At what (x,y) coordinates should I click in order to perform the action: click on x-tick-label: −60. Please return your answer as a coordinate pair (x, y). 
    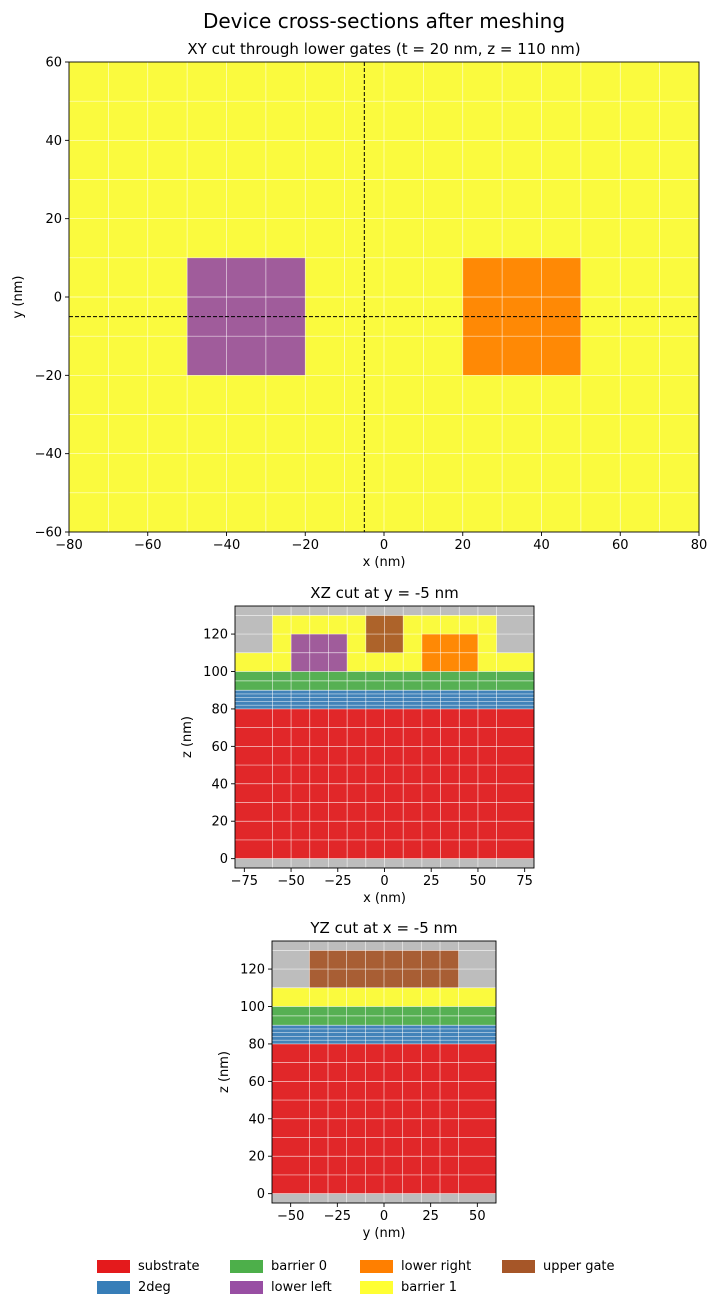
    Looking at the image, I should click on (147, 545).